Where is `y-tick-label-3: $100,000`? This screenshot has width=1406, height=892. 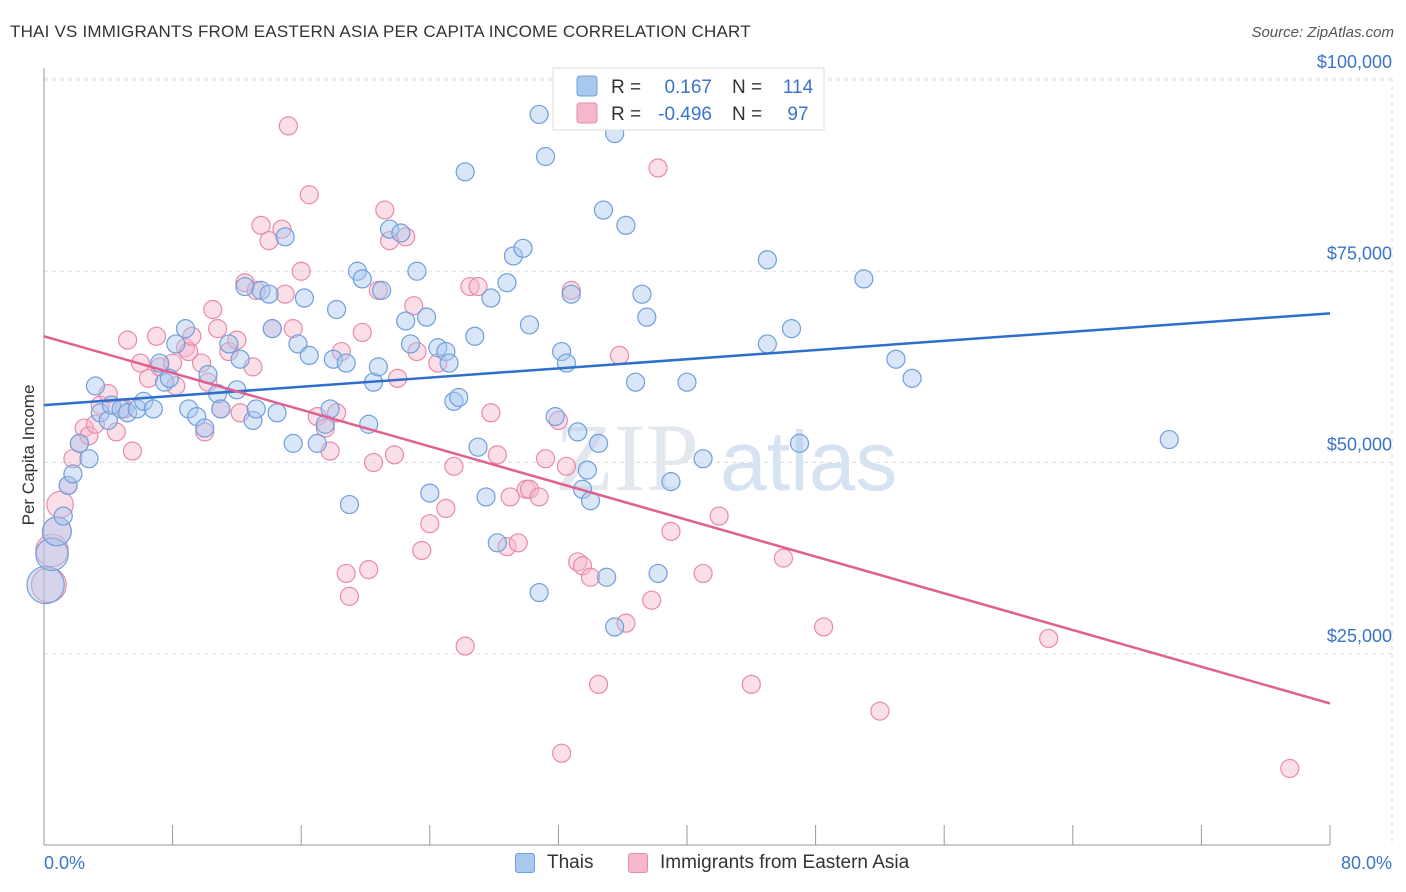
y-tick-label-3: $100,000 is located at coordinates (1354, 62).